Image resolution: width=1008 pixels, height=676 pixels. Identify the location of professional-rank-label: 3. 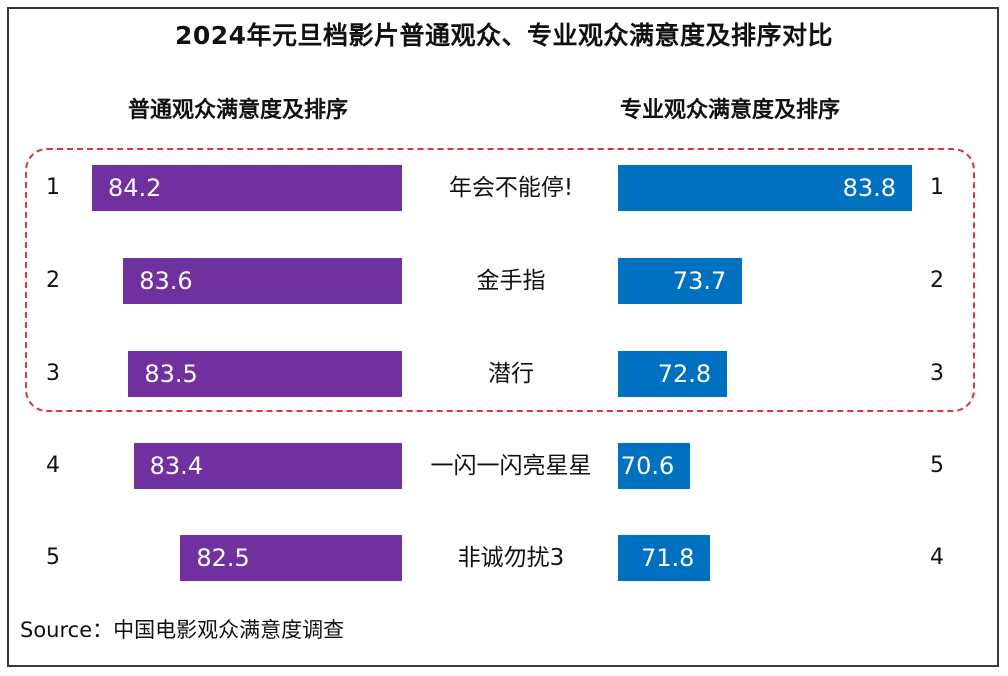
(937, 373).